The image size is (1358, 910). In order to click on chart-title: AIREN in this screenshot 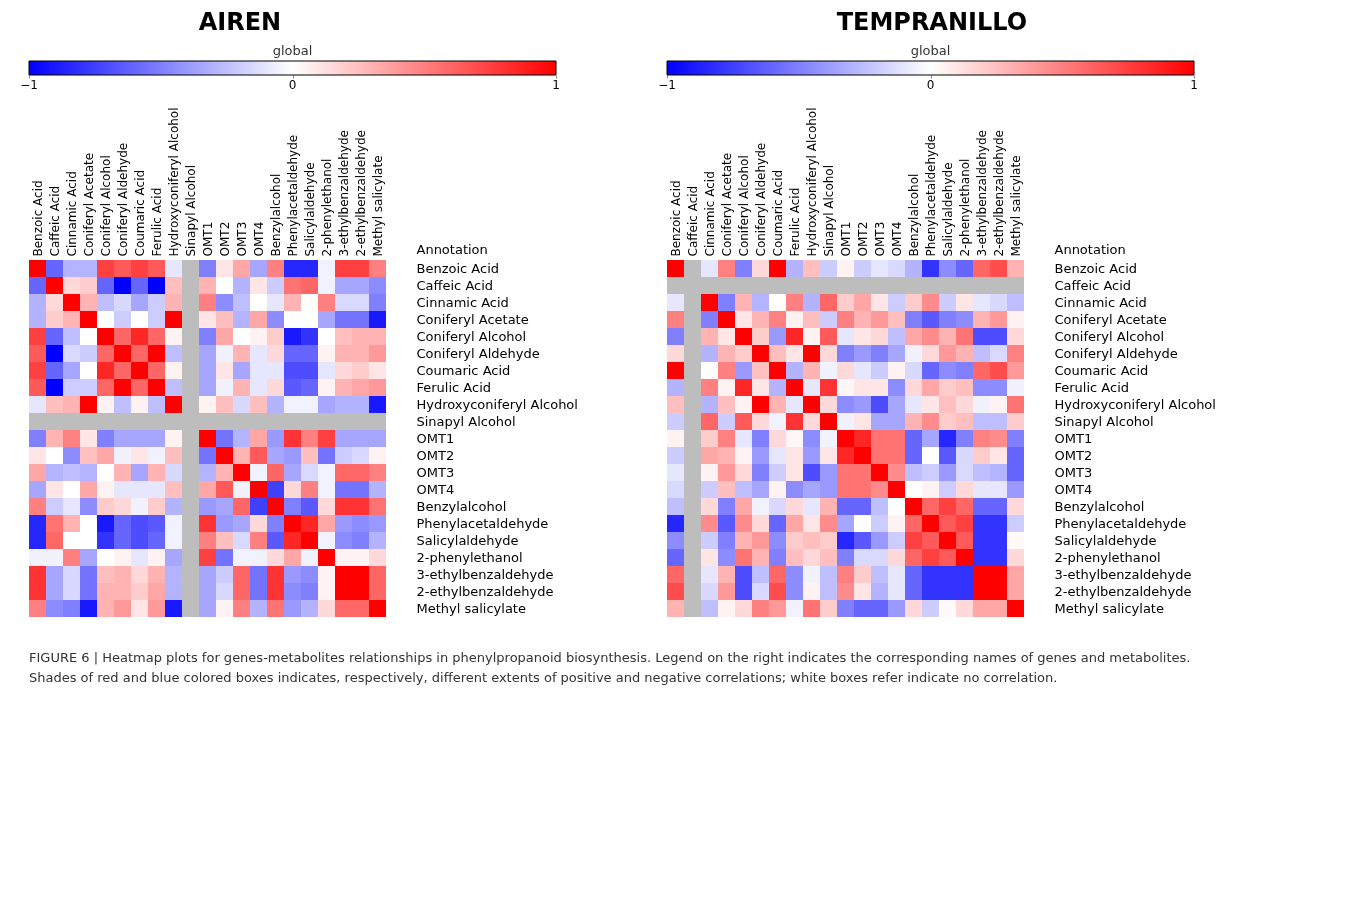, I will do `click(240, 21)`.